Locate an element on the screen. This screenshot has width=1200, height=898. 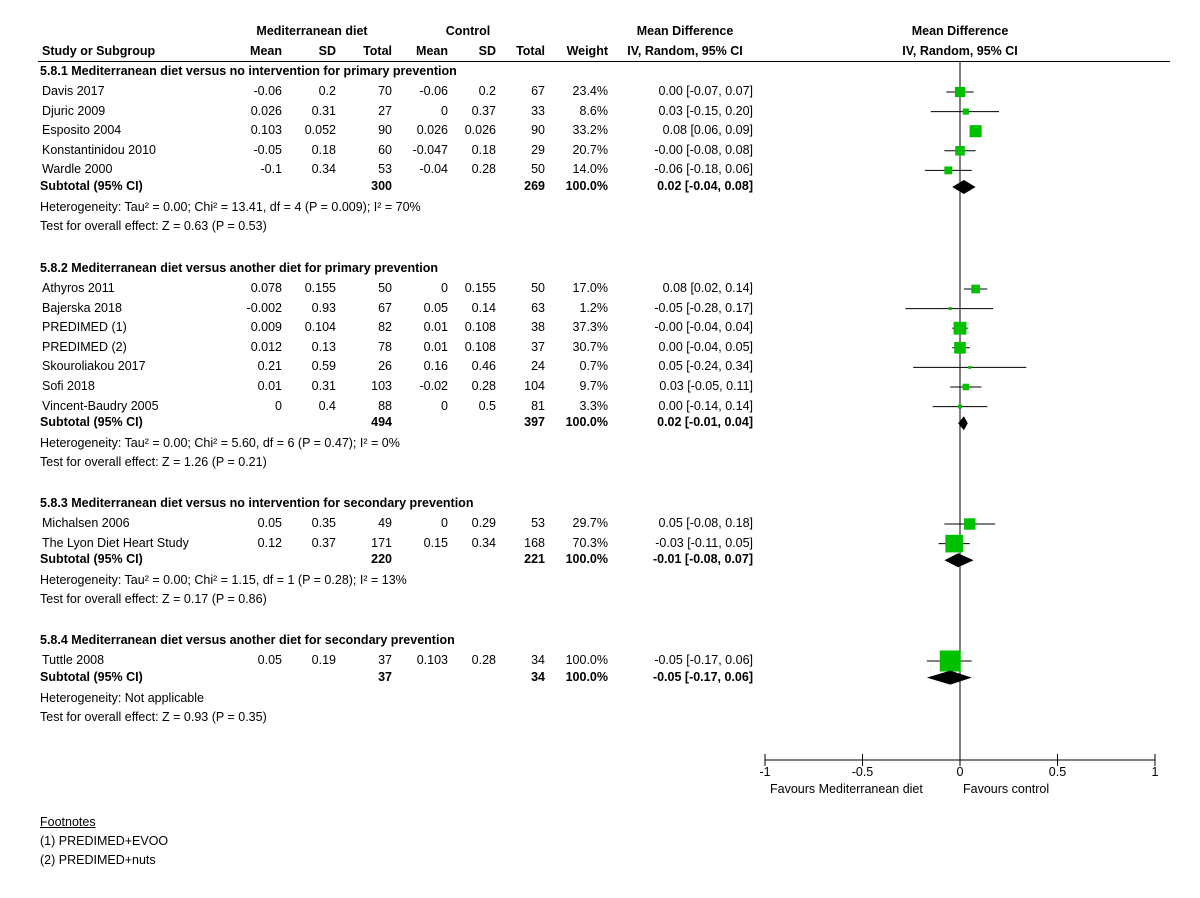
cell-m1: 0.21 is located at coordinates (269, 366).